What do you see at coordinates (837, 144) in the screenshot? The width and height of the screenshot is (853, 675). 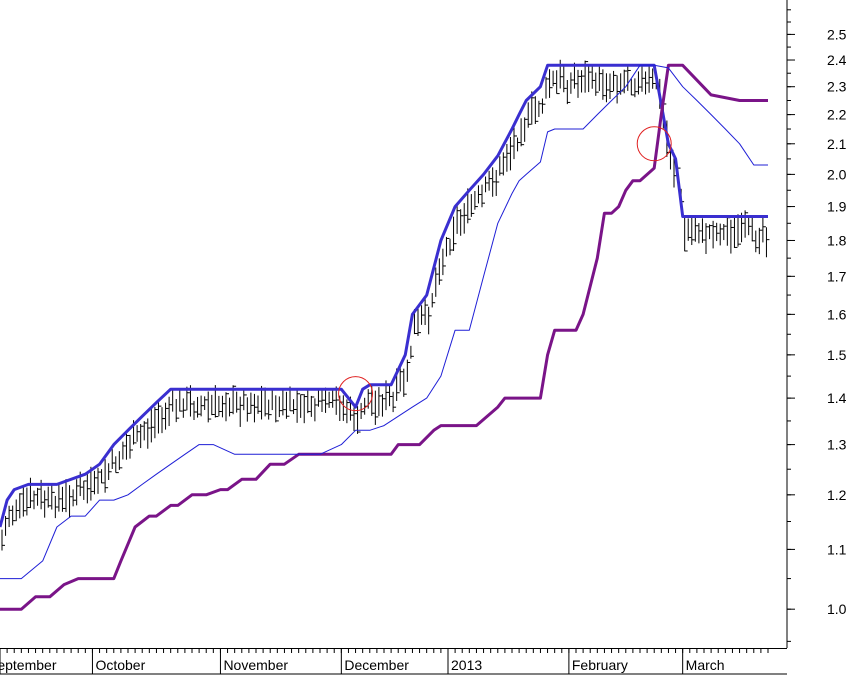 I see `y-tick-label: 2.1` at bounding box center [837, 144].